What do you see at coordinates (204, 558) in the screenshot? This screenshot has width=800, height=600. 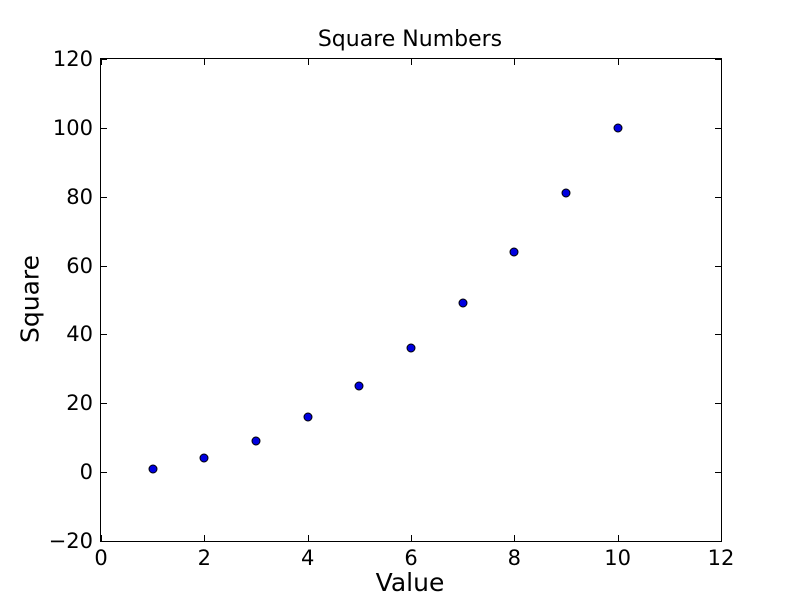 I see `x-tick-label: 2` at bounding box center [204, 558].